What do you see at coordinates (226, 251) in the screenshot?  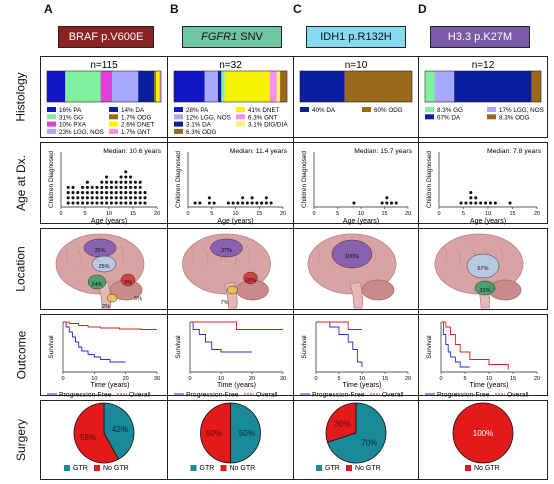 I see `location-percent-label: 37%` at bounding box center [226, 251].